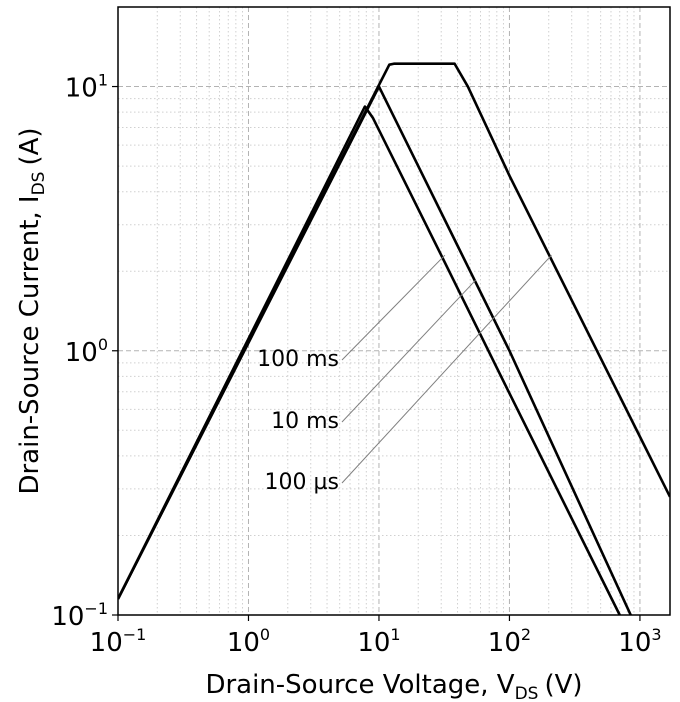 Image resolution: width=680 pixels, height=702 pixels. I want to click on x-axis-label: Drain-Source Voltage, VDS (V), so click(393, 686).